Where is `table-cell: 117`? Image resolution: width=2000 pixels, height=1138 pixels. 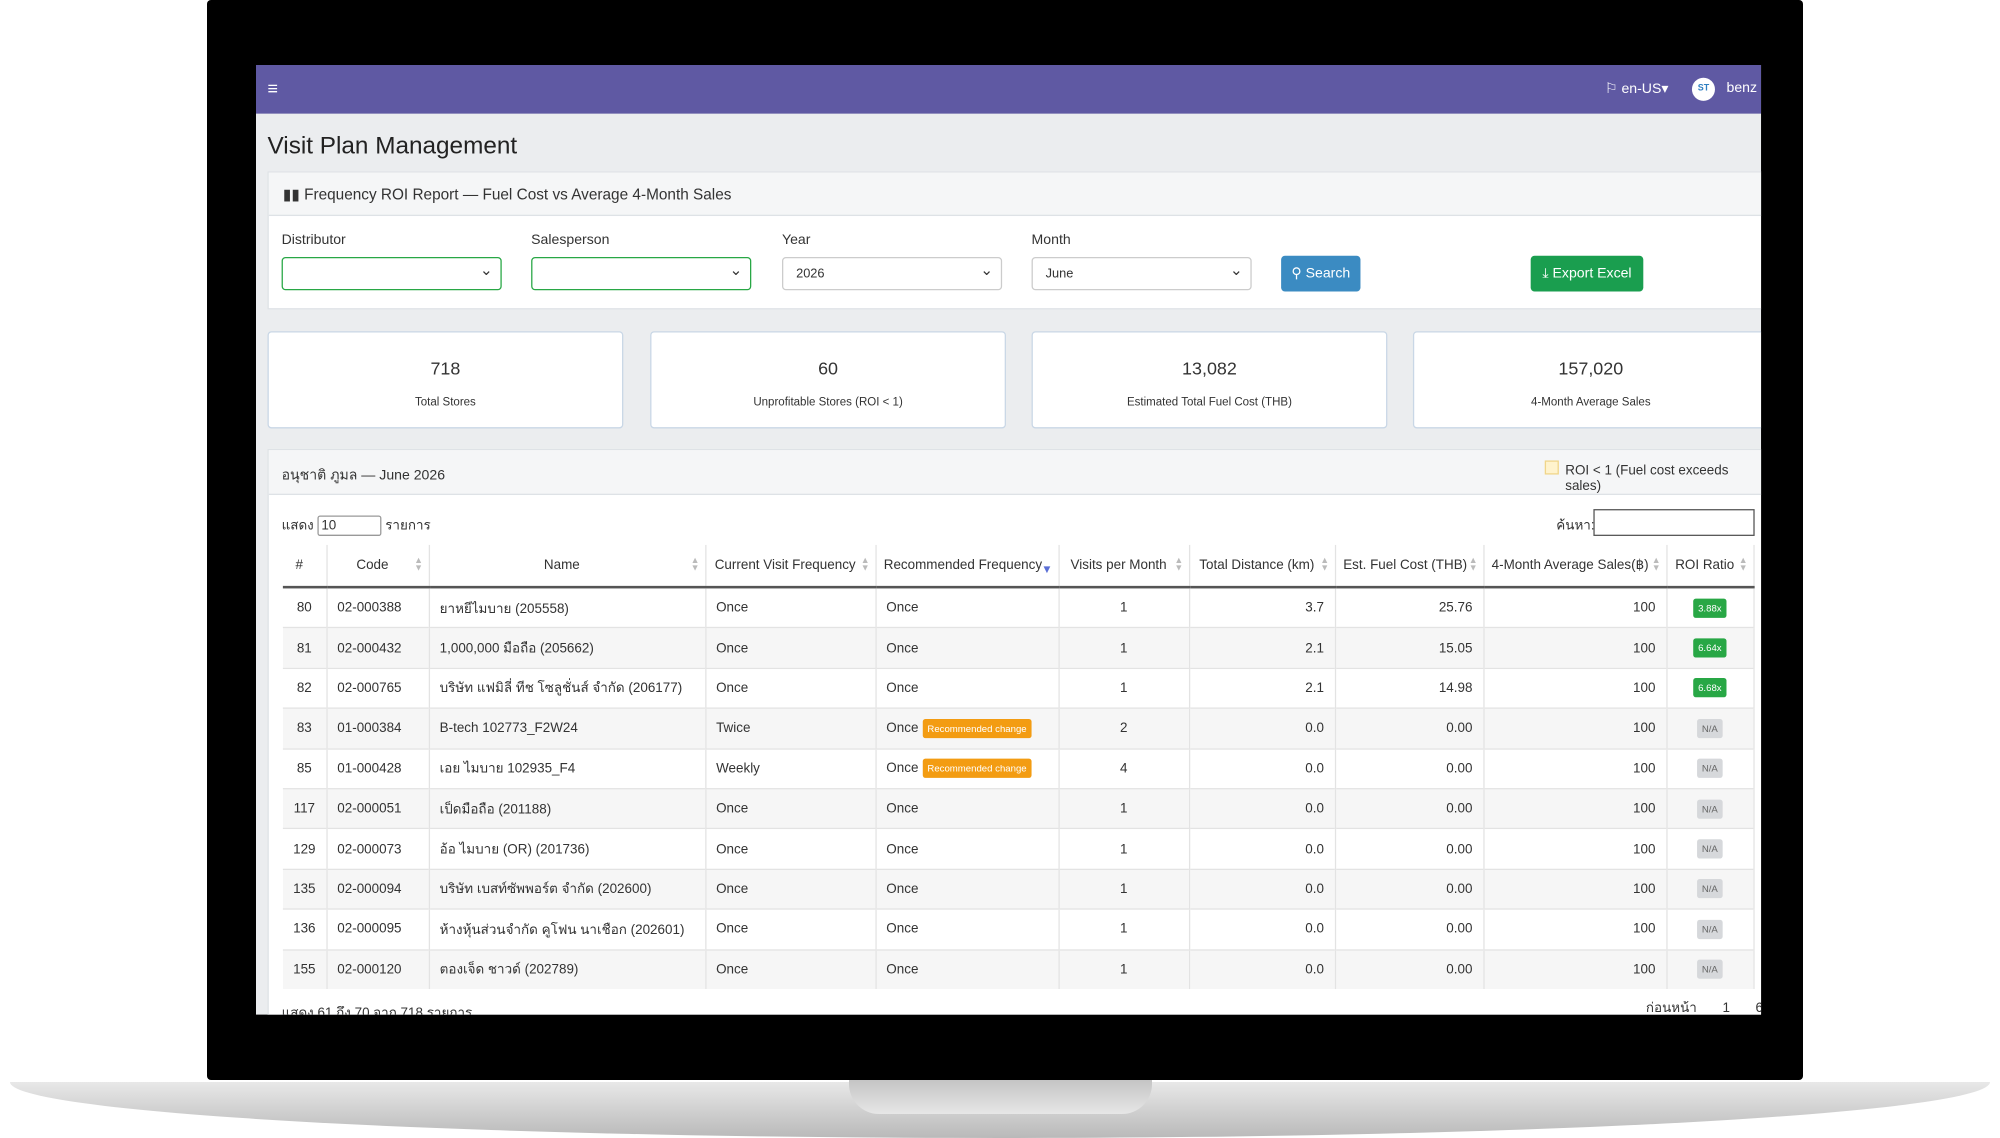
table-cell: 117 is located at coordinates (305, 808).